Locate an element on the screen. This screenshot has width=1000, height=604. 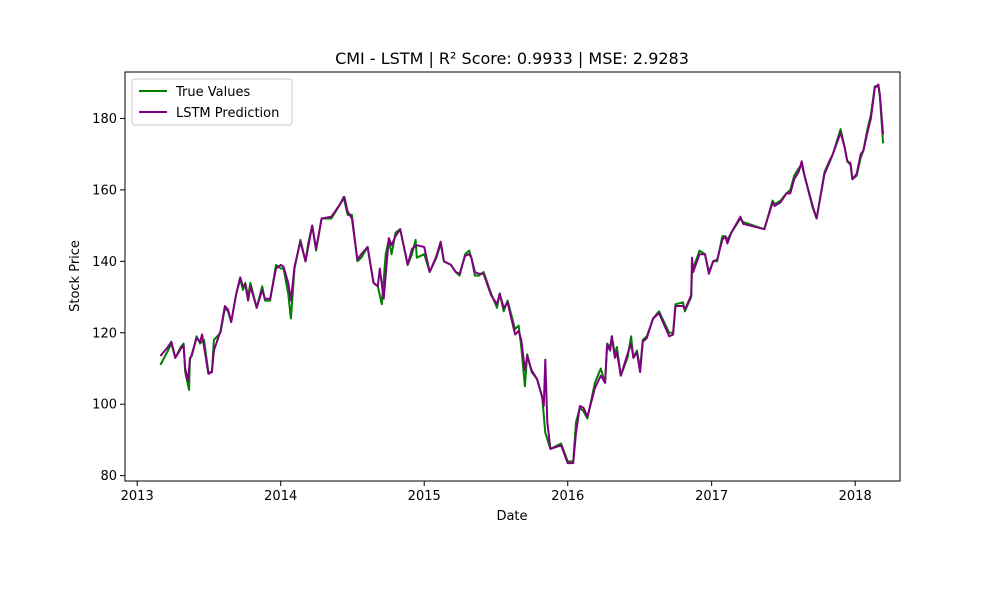
y-tick-label: 100 is located at coordinates (104, 405).